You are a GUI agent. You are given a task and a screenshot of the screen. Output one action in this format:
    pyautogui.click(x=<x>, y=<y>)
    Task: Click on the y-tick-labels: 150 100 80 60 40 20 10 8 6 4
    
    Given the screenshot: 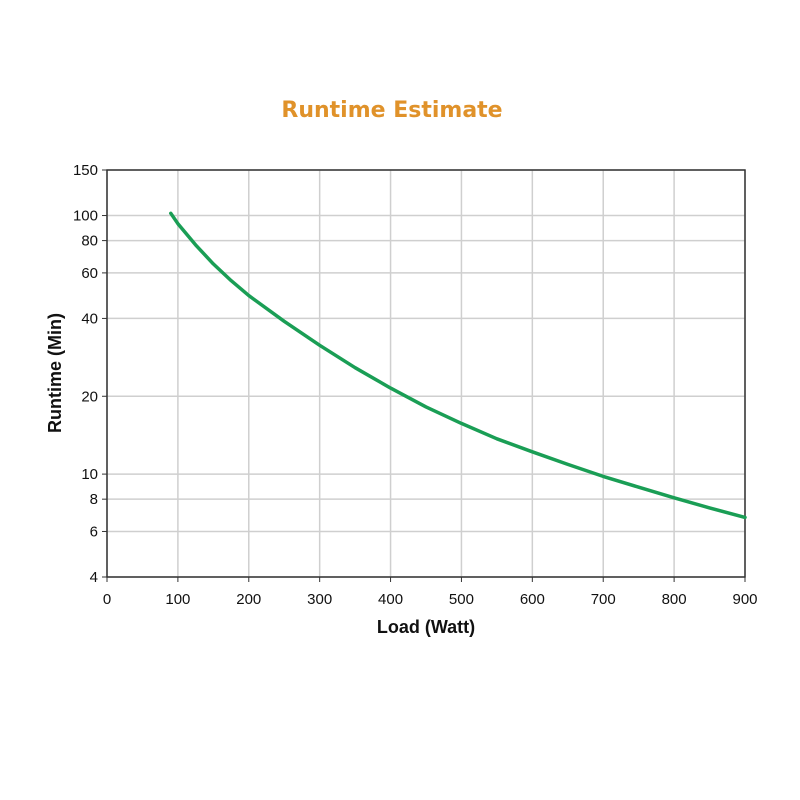 What is the action you would take?
    pyautogui.click(x=90, y=374)
    